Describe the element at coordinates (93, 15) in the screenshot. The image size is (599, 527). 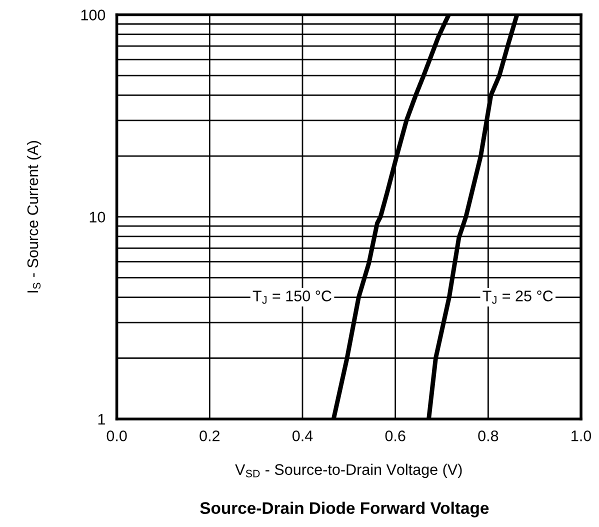
I see `y-tick-label: 100` at that location.